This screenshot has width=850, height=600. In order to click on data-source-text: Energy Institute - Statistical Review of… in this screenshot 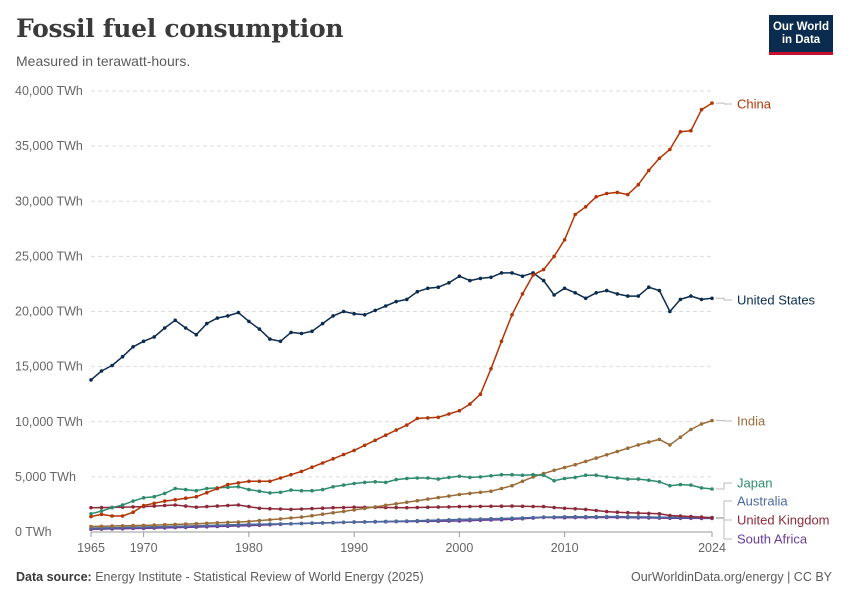, I will do `click(259, 577)`.